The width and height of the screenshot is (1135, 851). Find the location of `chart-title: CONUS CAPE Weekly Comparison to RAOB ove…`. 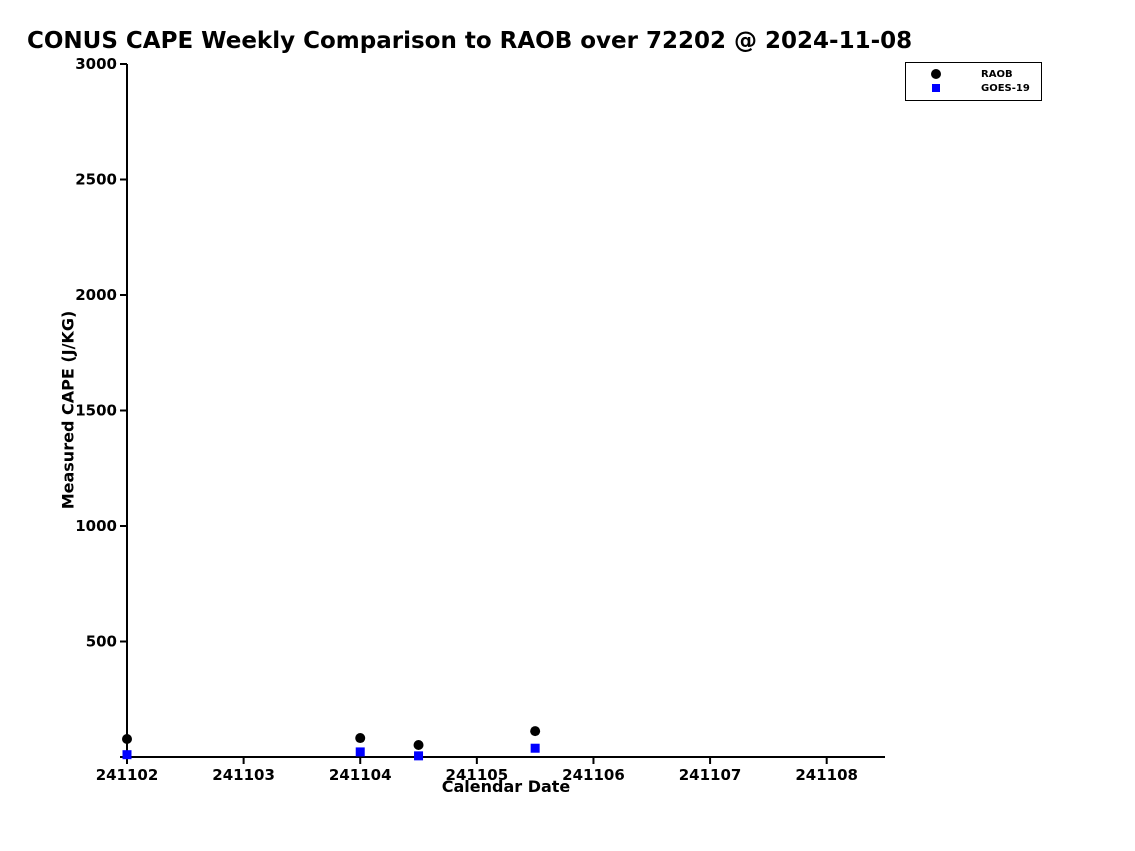

chart-title: CONUS CAPE Weekly Comparison to RAOB ove… is located at coordinates (470, 41).